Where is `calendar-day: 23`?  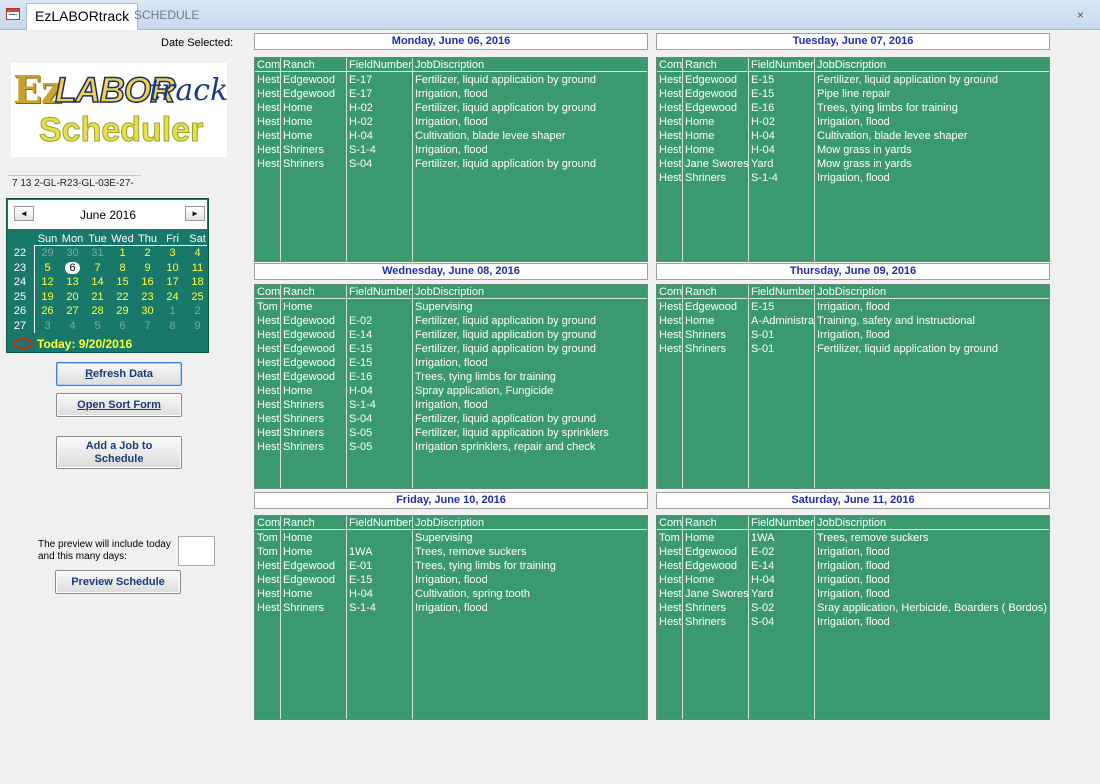 calendar-day: 23 is located at coordinates (147, 296).